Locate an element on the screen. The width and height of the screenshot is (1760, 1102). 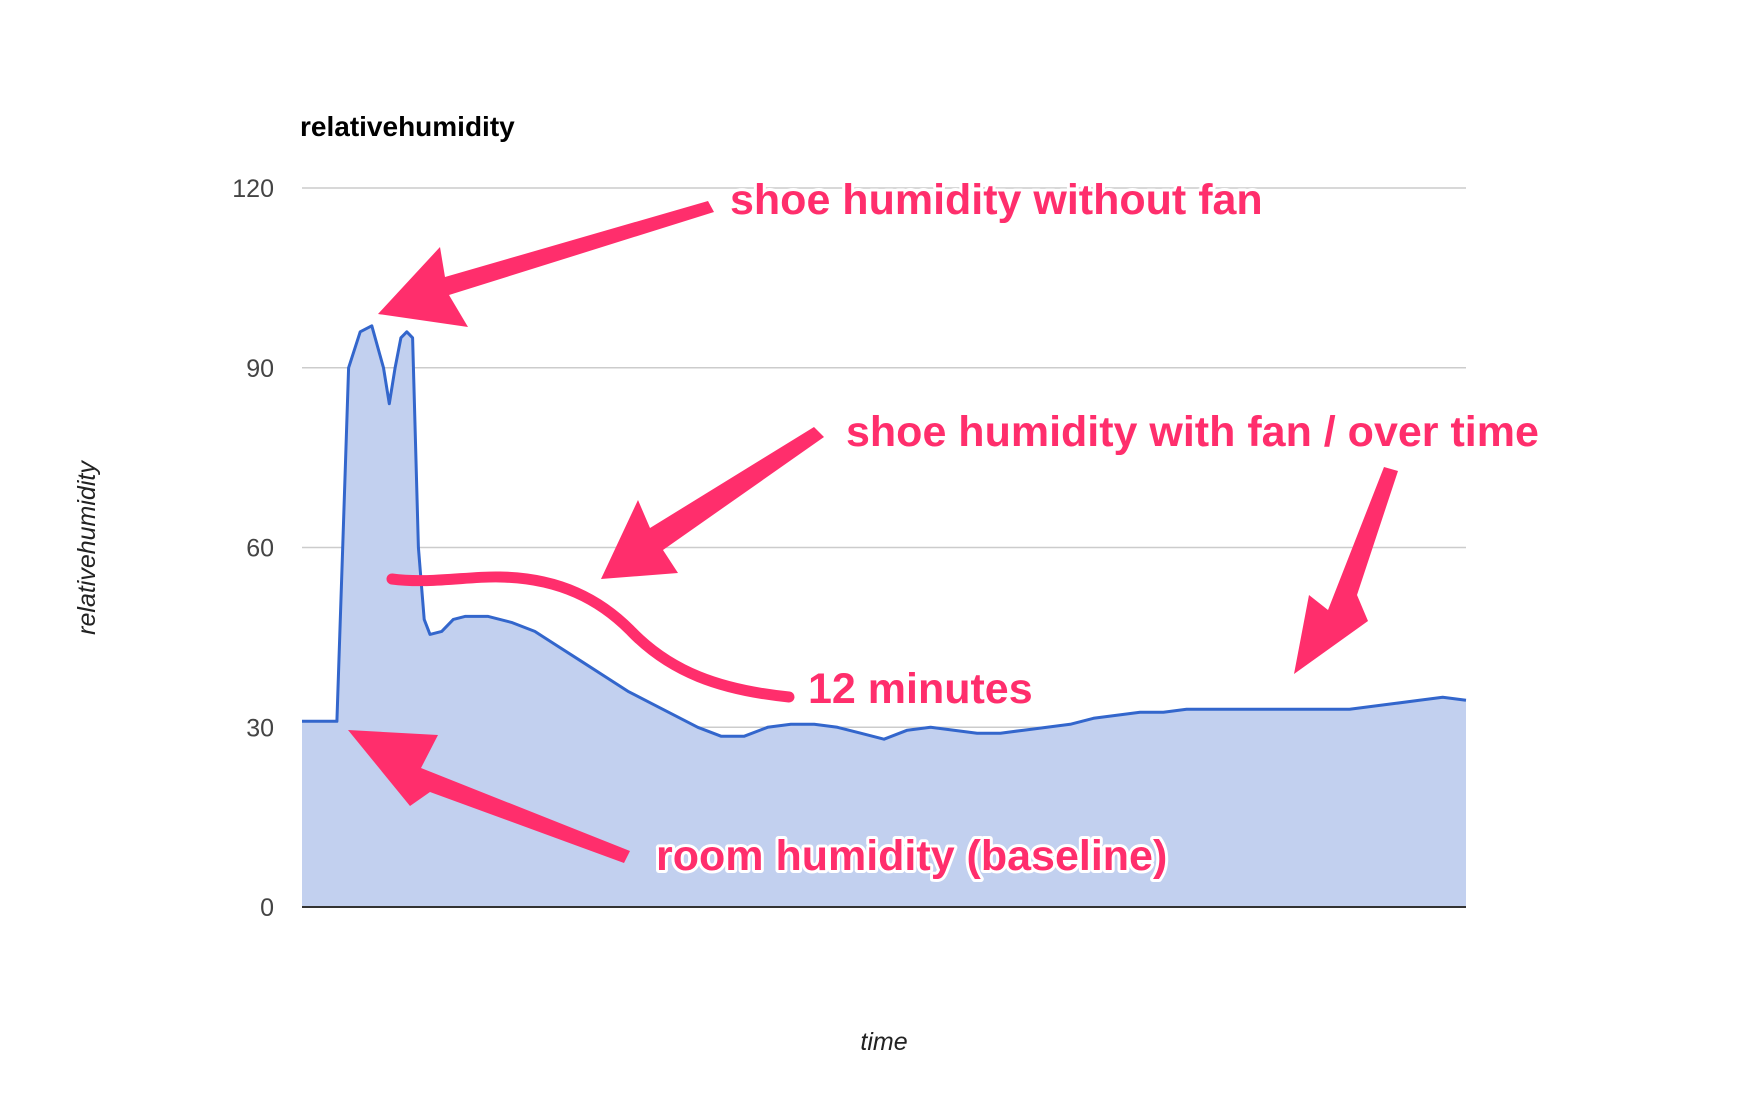
y-axis-label: relativehumidity is located at coordinates (87, 547).